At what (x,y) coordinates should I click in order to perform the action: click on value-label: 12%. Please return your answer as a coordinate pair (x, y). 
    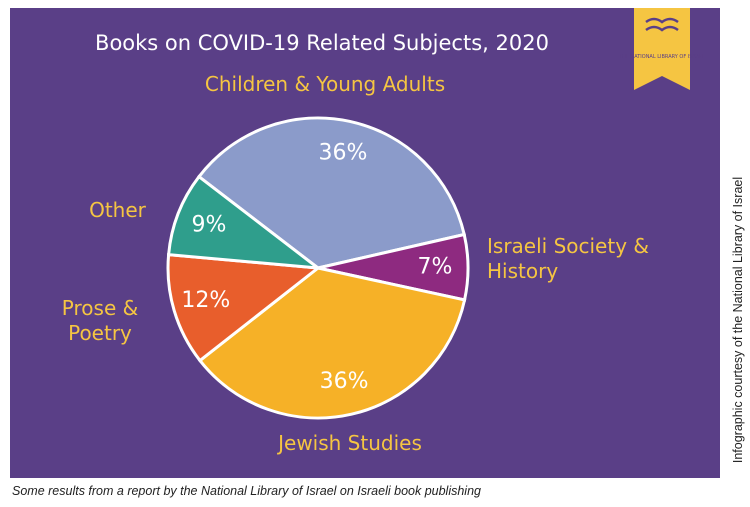
    Looking at the image, I should click on (205, 300).